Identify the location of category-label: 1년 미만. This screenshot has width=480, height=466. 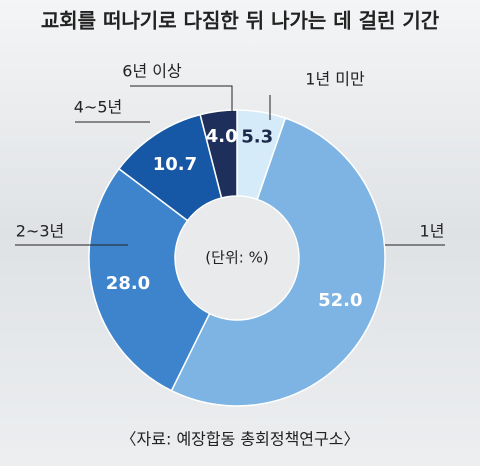
(335, 79).